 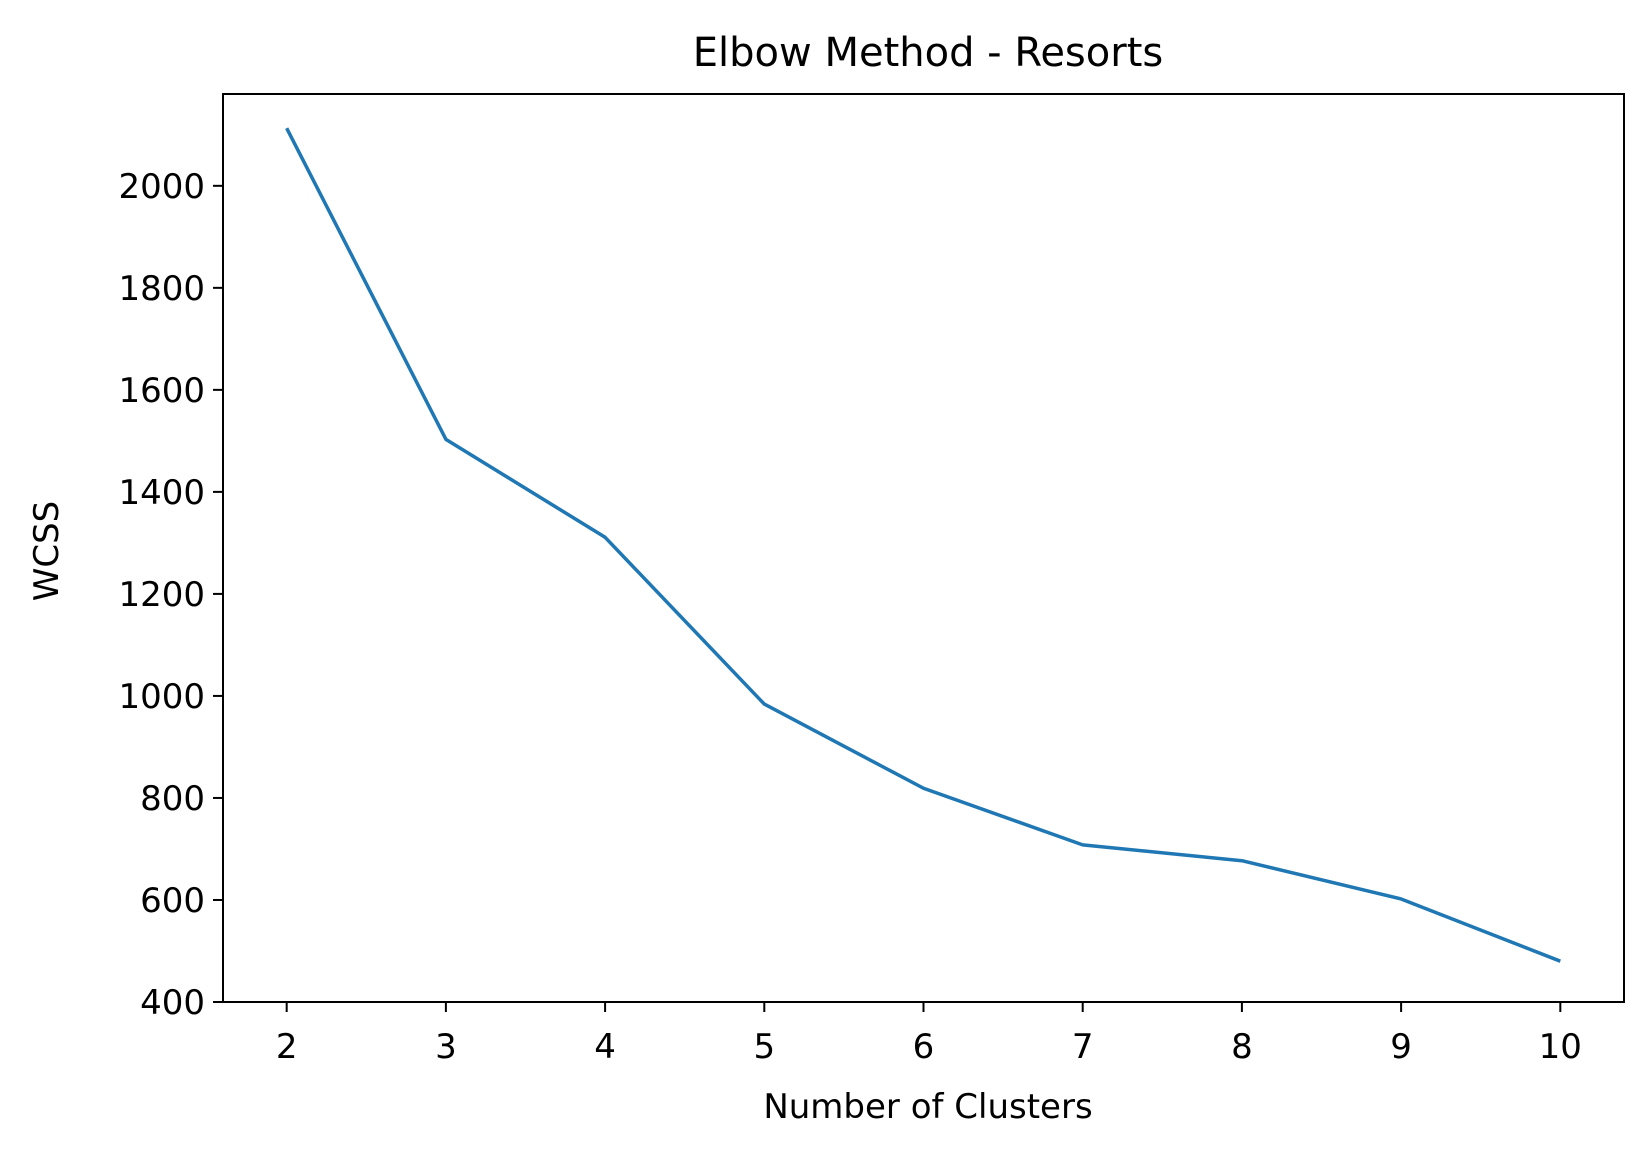 I want to click on x-tick-label: 2, so click(x=287, y=1047).